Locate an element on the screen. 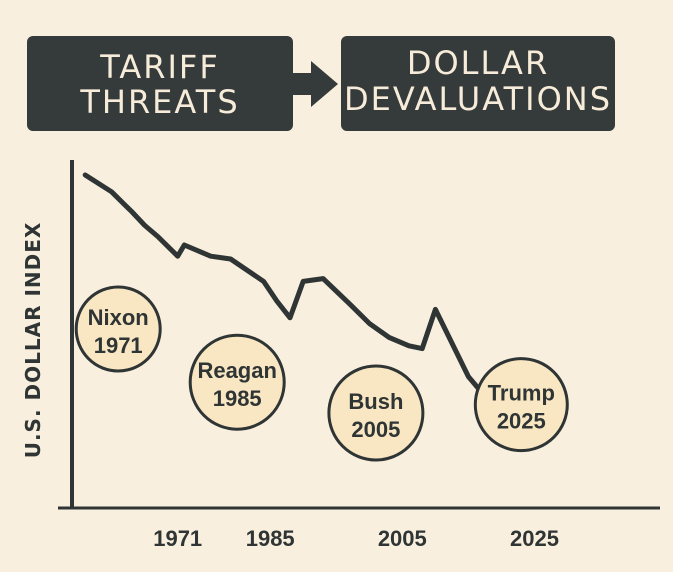 This screenshot has width=673, height=572. x-tick-labels: 1971 1985 2005 2025 is located at coordinates (356, 538).